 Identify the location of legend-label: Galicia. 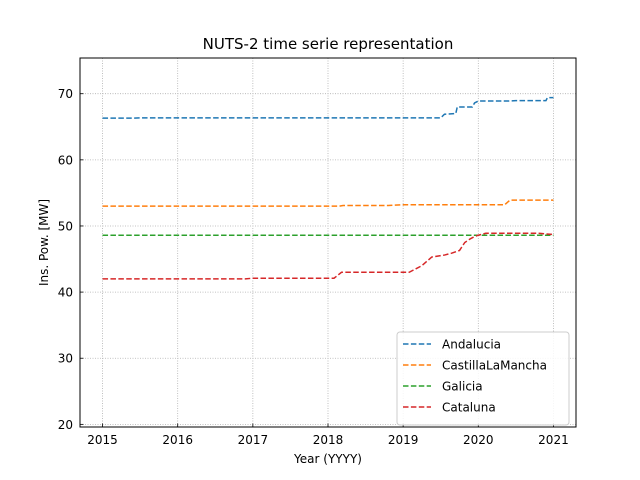
(462, 387).